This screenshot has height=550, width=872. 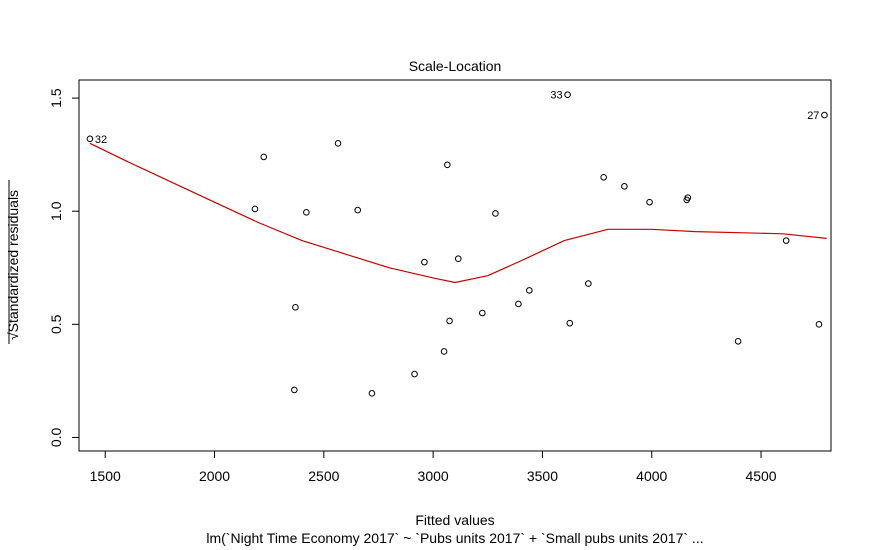 What do you see at coordinates (101, 140) in the screenshot?
I see `point-label: 32` at bounding box center [101, 140].